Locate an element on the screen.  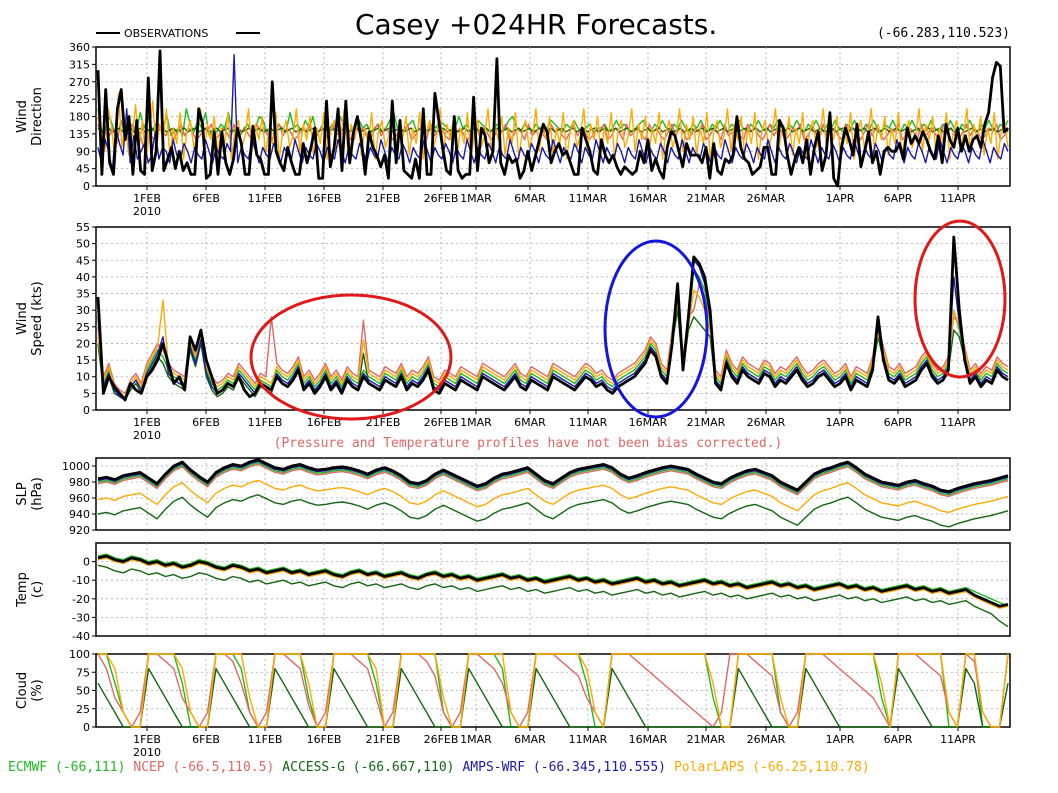
panel-4: -40 -30 -20 -10 0 Temp(c) is located at coordinates (513, 592).